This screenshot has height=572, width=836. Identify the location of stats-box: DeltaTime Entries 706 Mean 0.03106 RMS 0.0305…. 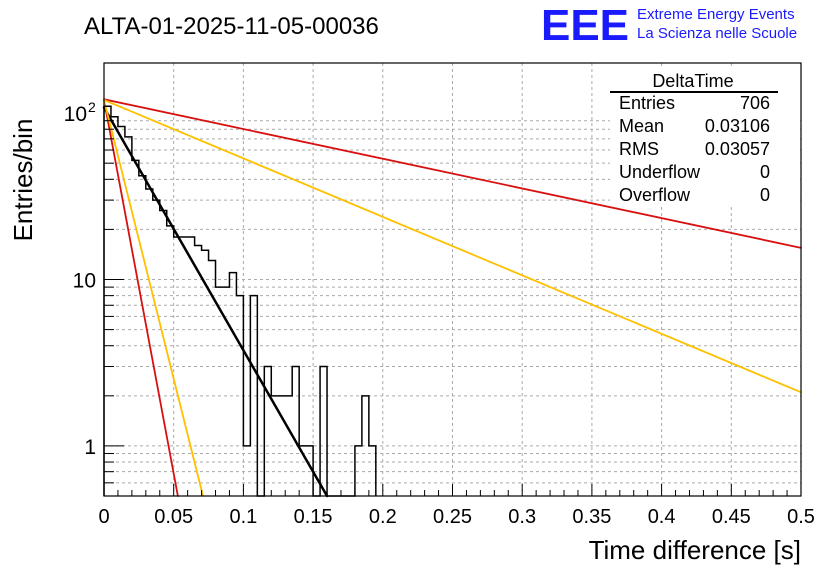
(704, 136).